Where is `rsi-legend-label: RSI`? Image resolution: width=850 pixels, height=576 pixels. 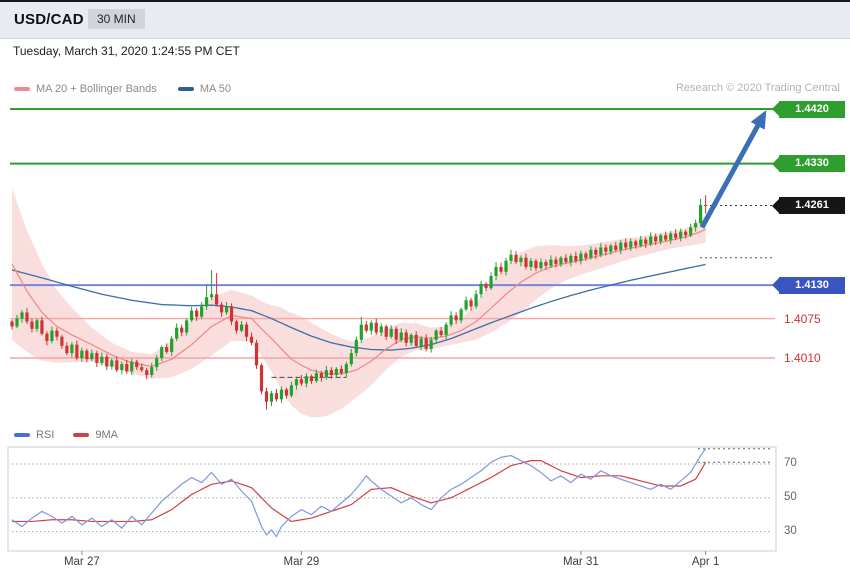 rsi-legend-label: RSI is located at coordinates (45, 435).